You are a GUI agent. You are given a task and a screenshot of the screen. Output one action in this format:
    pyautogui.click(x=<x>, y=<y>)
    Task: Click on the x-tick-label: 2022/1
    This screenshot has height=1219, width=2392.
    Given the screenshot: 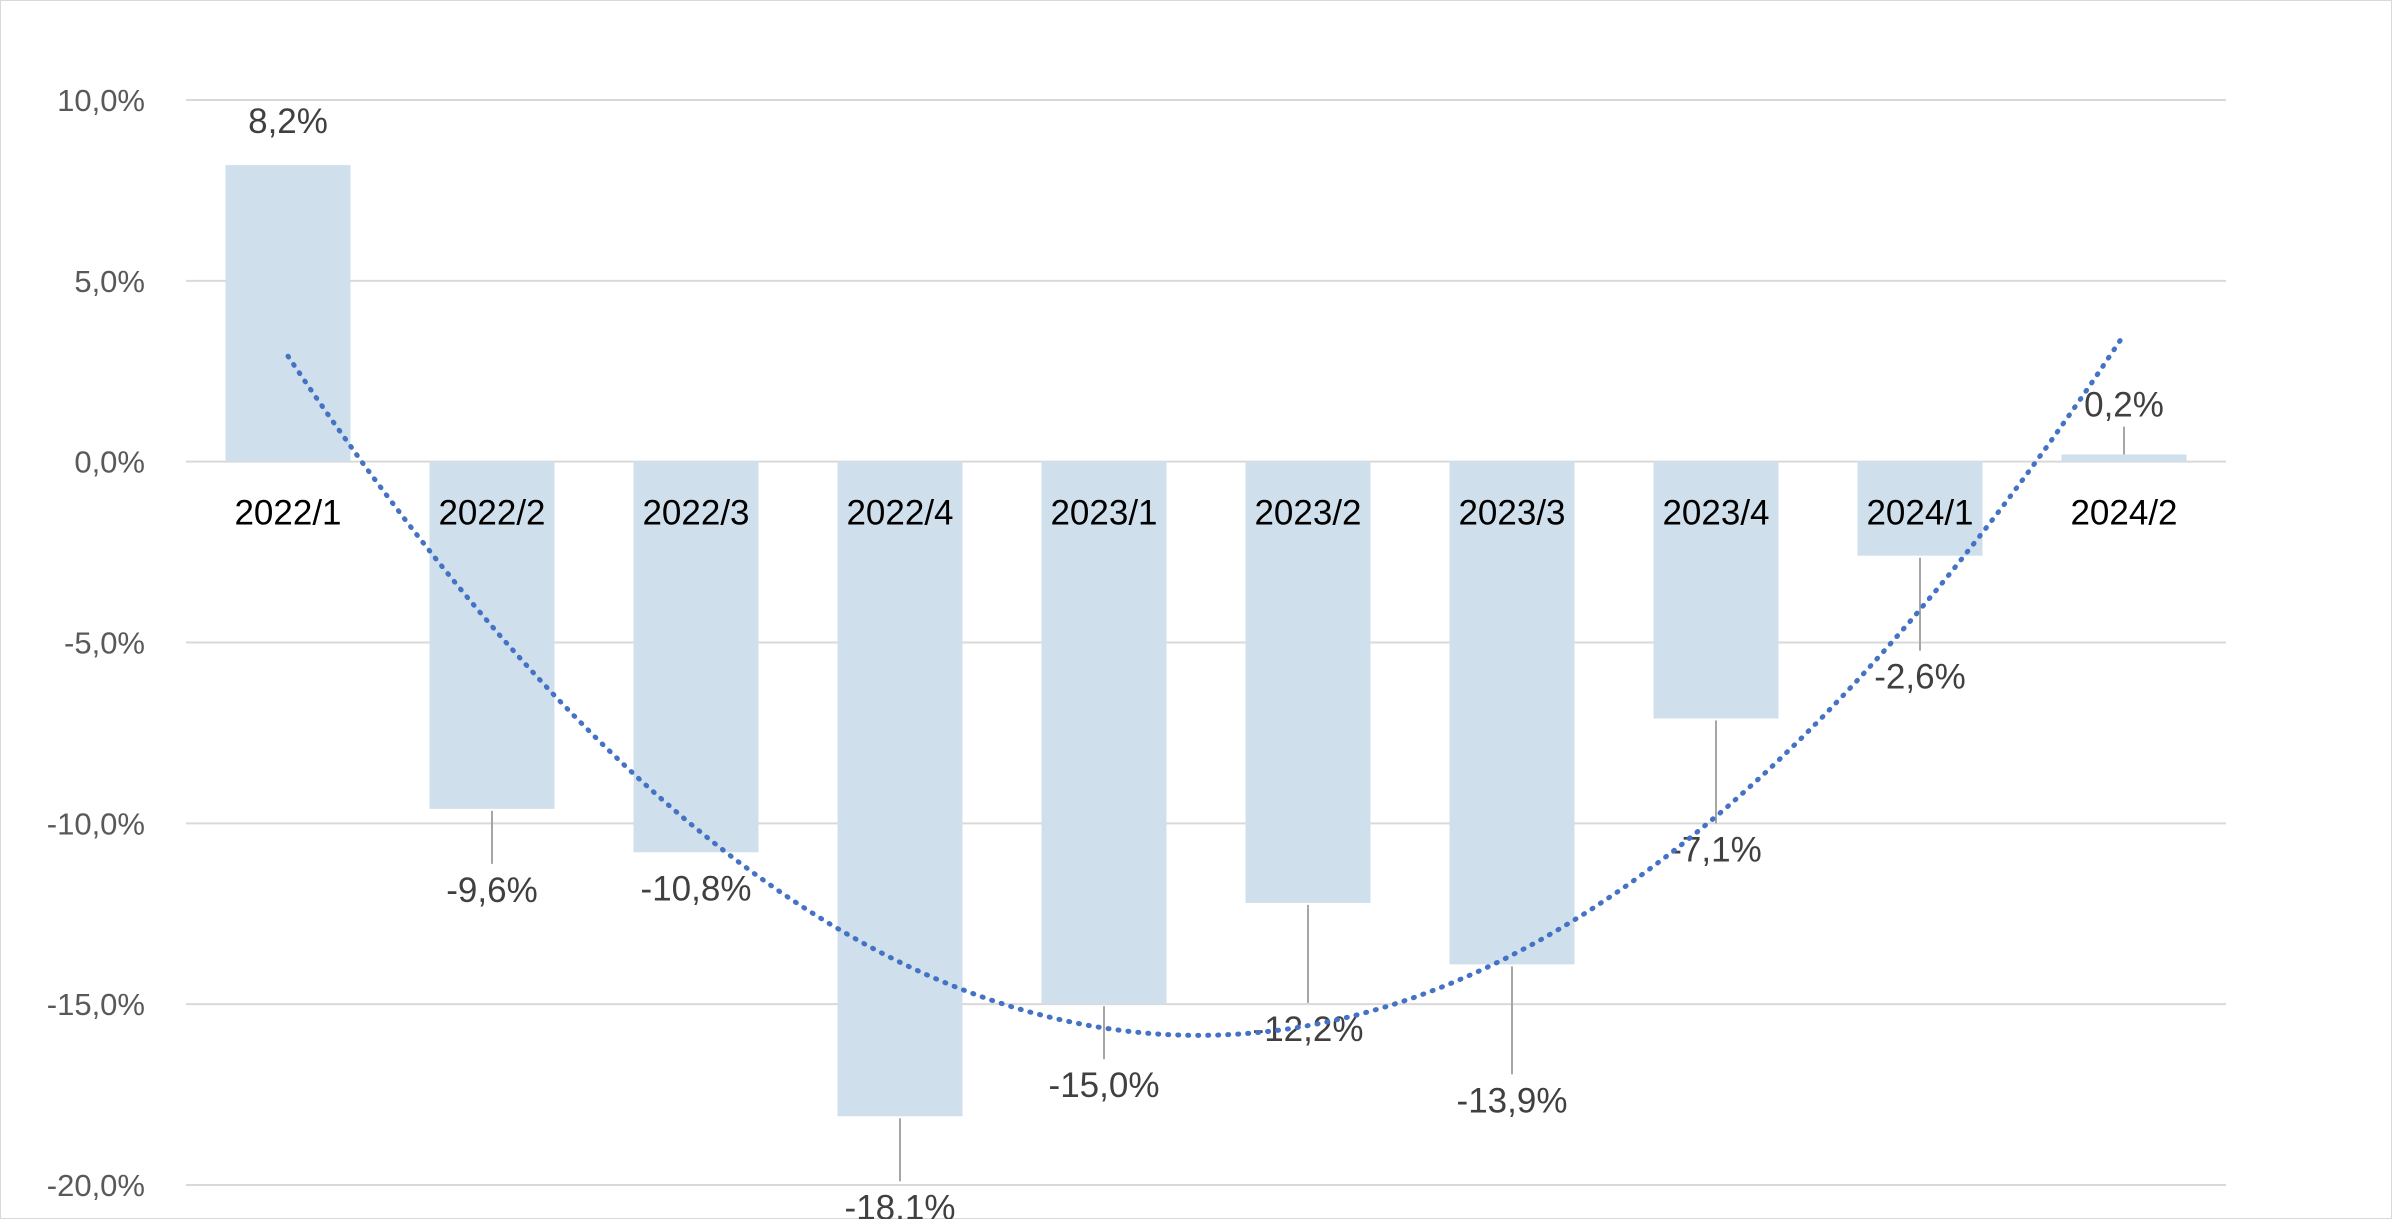 What is the action you would take?
    pyautogui.click(x=287, y=513)
    